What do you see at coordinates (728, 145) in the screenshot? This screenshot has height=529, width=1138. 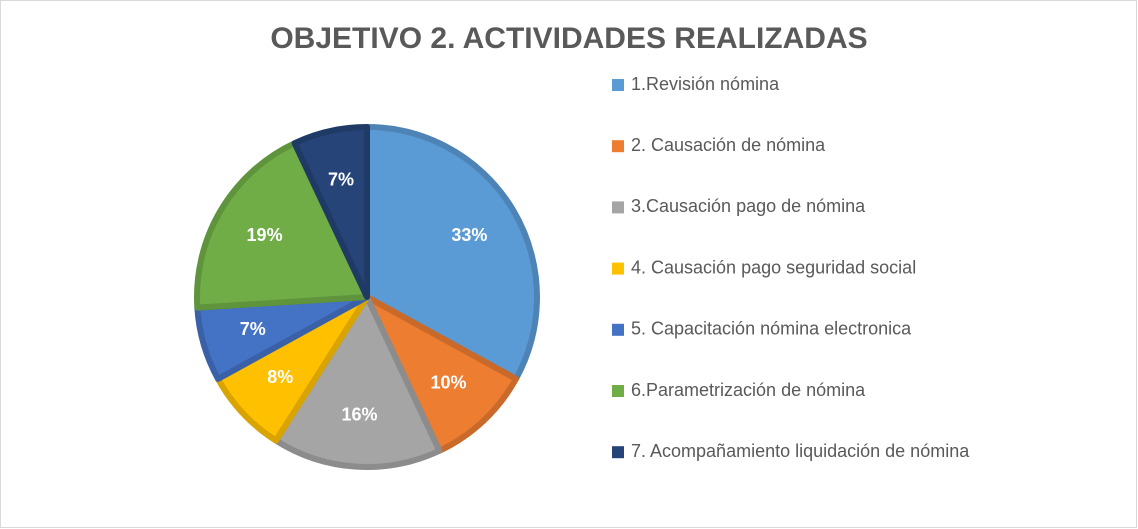 I see `legend-label: 2. Causación de nómina` at bounding box center [728, 145].